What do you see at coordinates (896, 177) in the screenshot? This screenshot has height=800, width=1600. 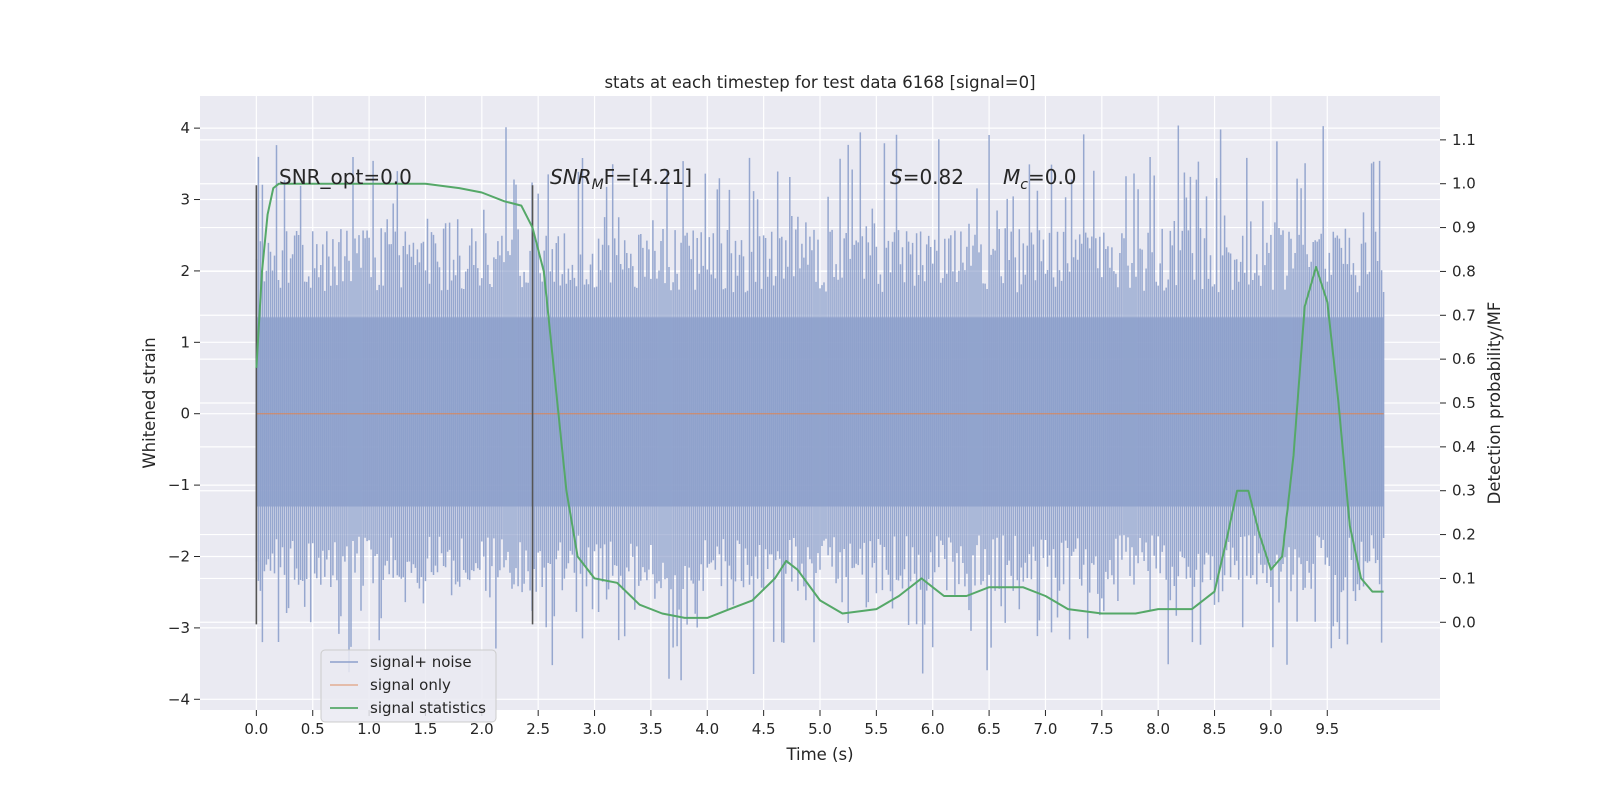 I see `annotation-s-main: S` at bounding box center [896, 177].